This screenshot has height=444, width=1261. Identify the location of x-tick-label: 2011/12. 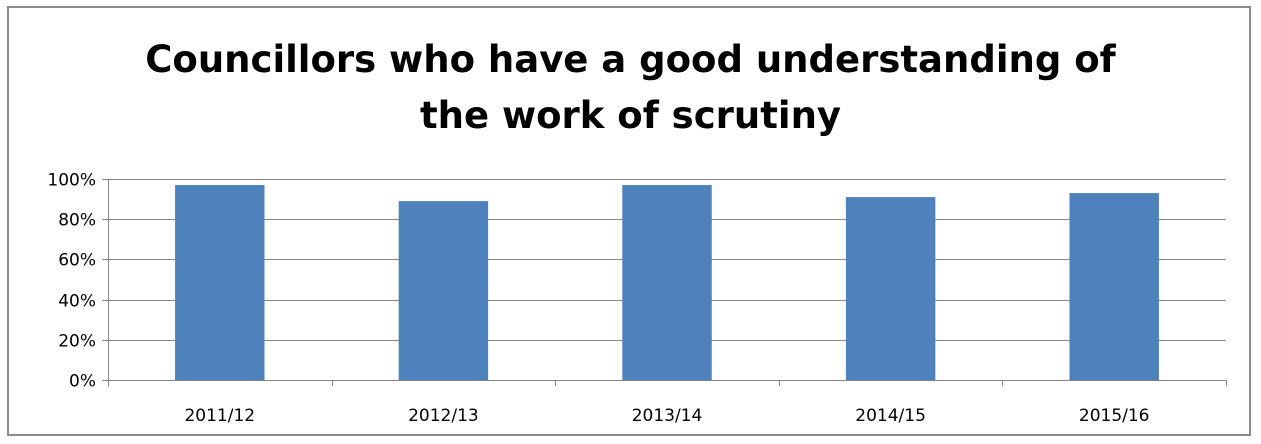
(219, 416).